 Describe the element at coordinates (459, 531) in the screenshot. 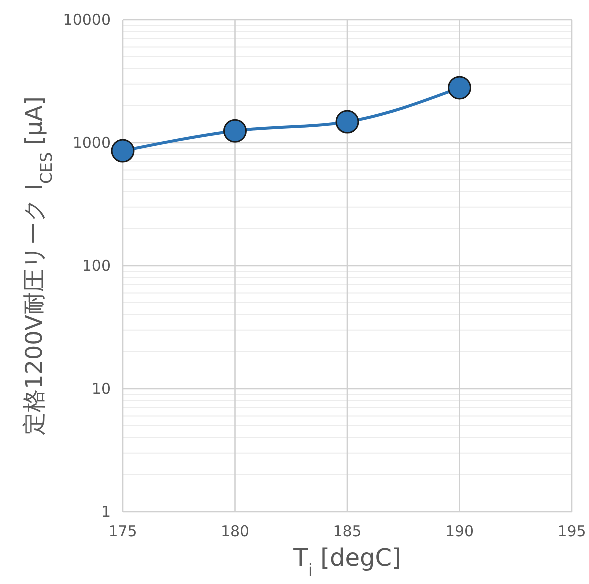

I see `x-tick-label: 190` at that location.